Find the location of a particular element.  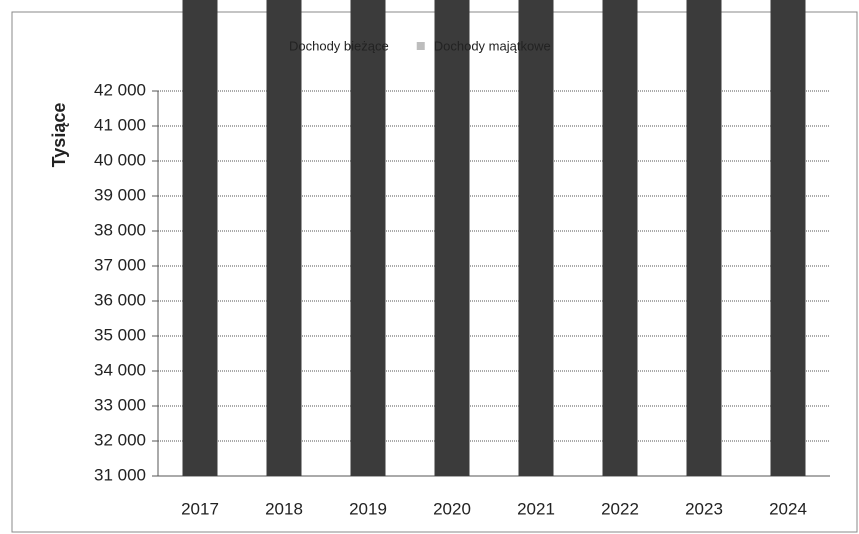

y-tick-label: 33 000 is located at coordinates (120, 404).